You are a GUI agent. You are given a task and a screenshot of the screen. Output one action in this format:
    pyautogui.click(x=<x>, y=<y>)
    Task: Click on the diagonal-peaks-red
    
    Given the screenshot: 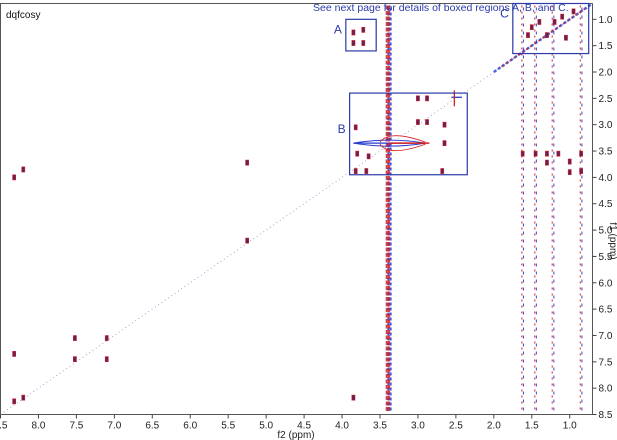 What is the action you would take?
    pyautogui.click(x=543, y=38)
    